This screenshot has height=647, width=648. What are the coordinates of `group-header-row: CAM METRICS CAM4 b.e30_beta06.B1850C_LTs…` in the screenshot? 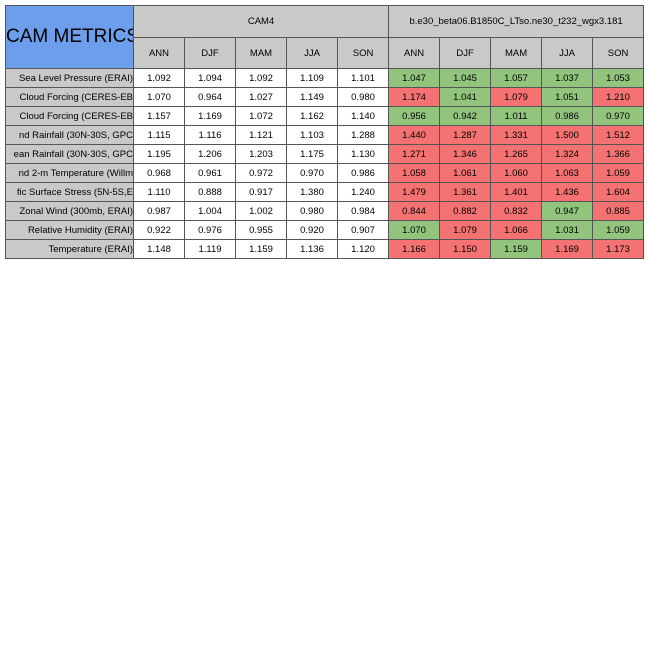 It's located at (325, 37).